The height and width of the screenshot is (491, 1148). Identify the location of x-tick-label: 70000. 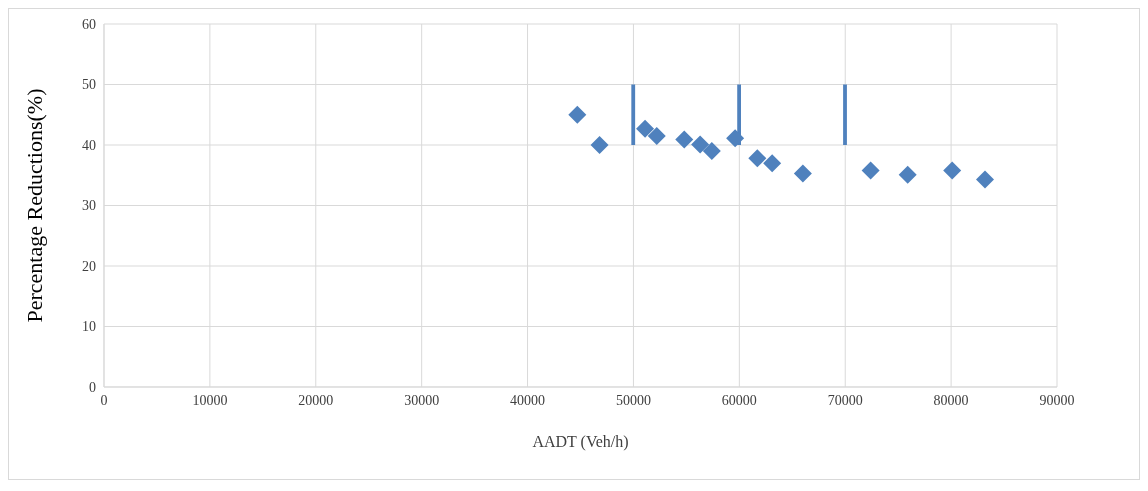
(845, 400).